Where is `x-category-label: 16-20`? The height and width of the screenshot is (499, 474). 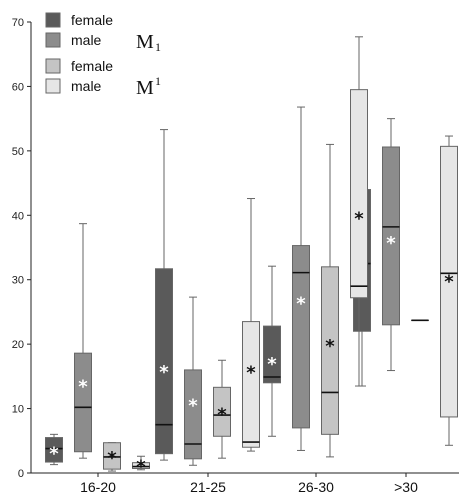 x-category-label: 16-20 is located at coordinates (98, 487).